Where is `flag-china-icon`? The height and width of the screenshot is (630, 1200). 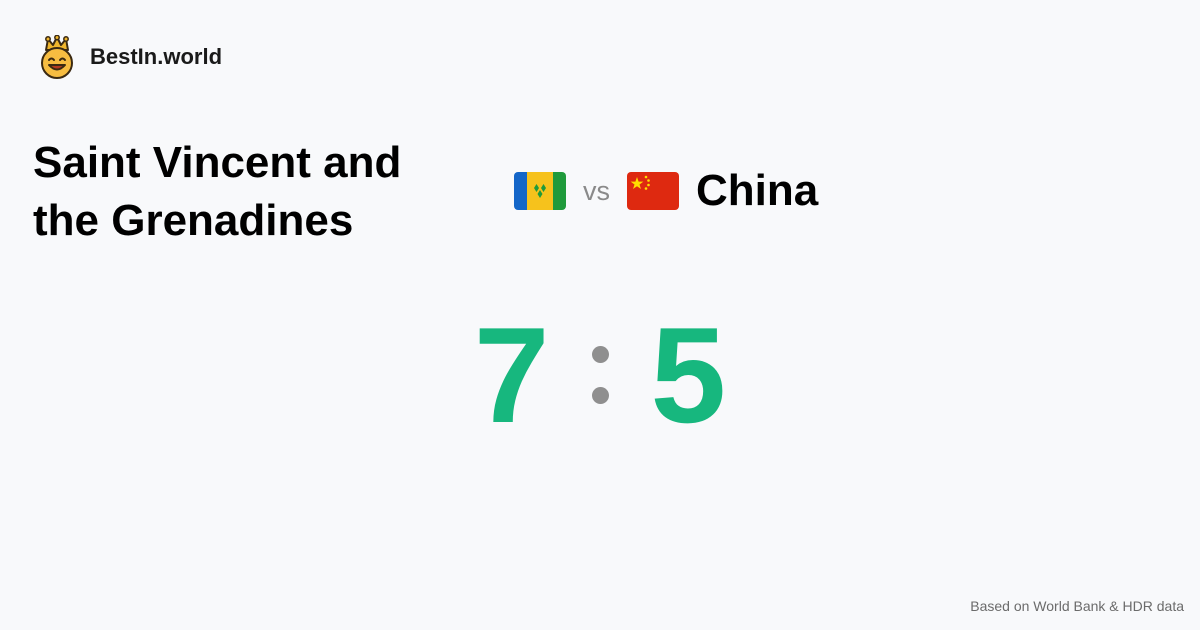 flag-china-icon is located at coordinates (653, 191).